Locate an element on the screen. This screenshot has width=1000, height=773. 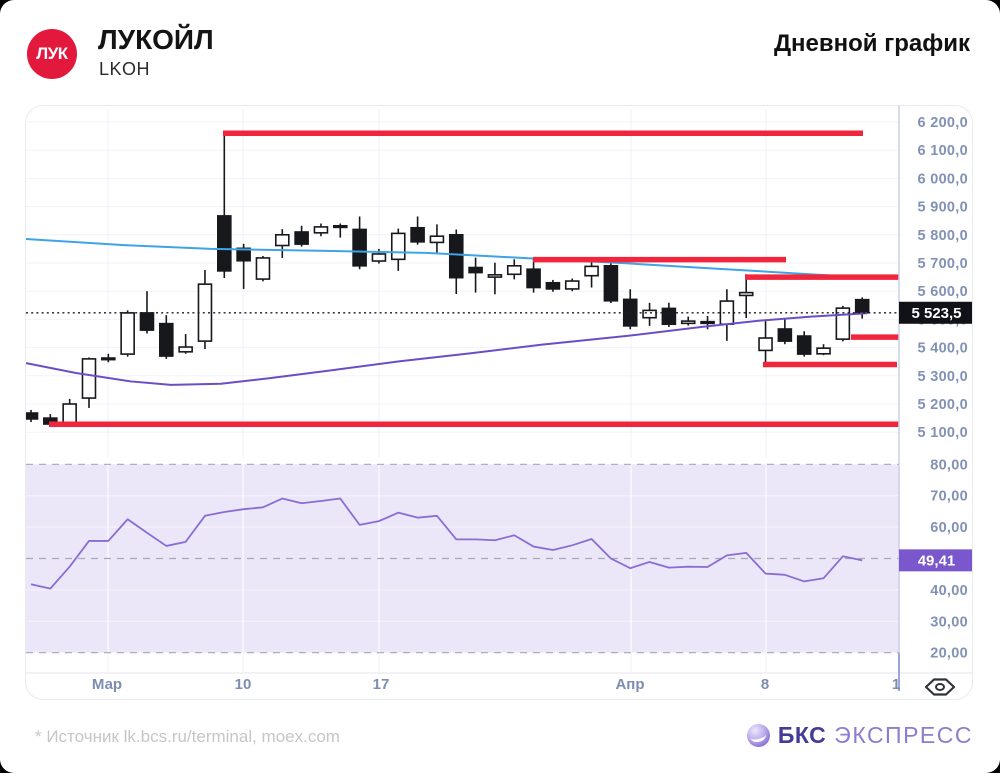
svg-text: 5 600,0 is located at coordinates (943, 292).